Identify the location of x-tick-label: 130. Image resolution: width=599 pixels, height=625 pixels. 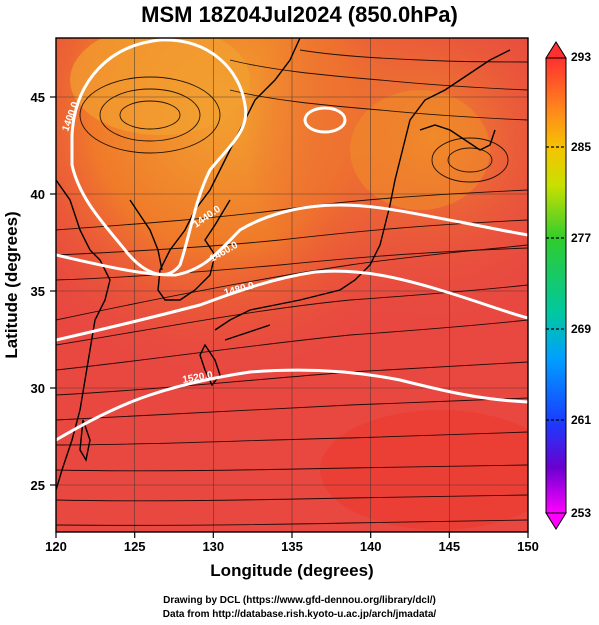
(213, 546).